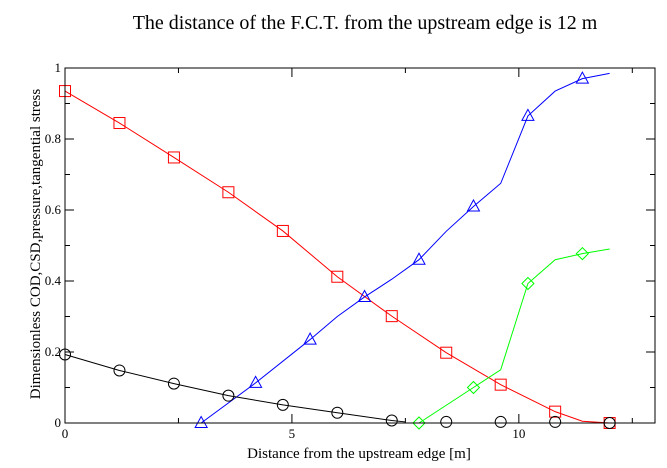 The height and width of the screenshot is (468, 667). What do you see at coordinates (235, 388) in the screenshot?
I see `series-3-line` at bounding box center [235, 388].